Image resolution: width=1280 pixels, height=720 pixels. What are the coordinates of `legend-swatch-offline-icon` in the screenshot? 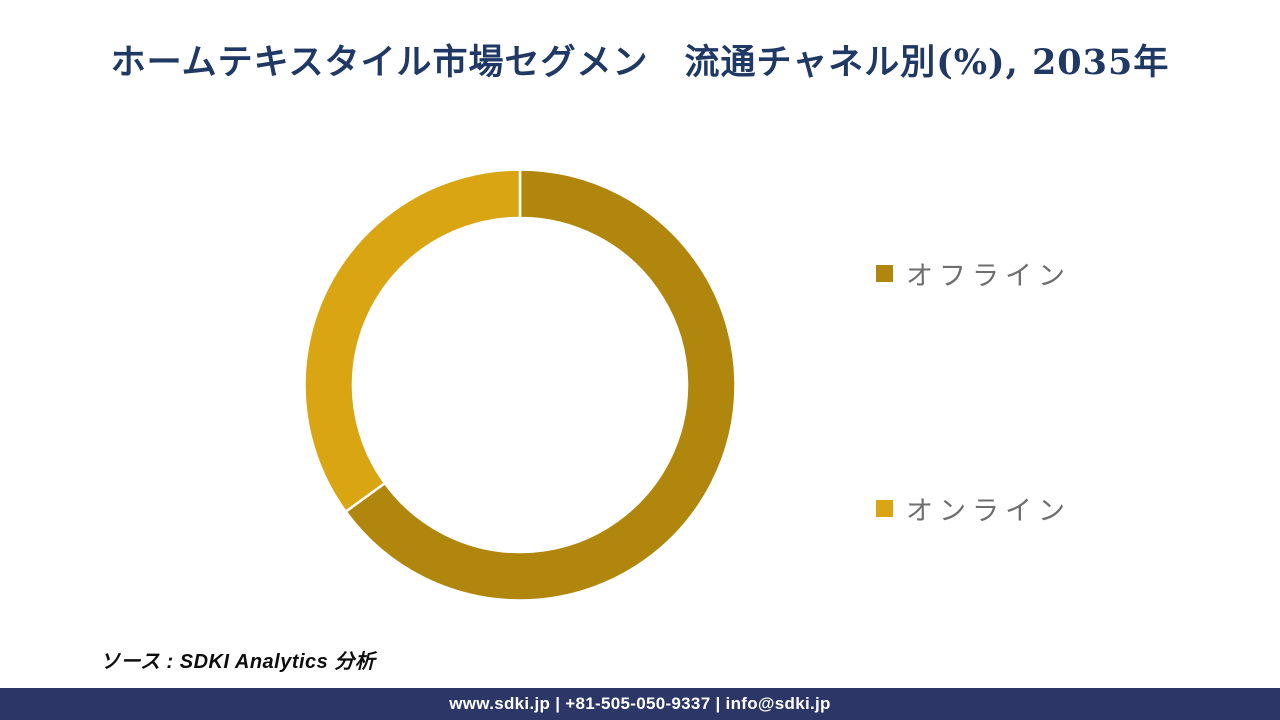 It's located at (884, 273).